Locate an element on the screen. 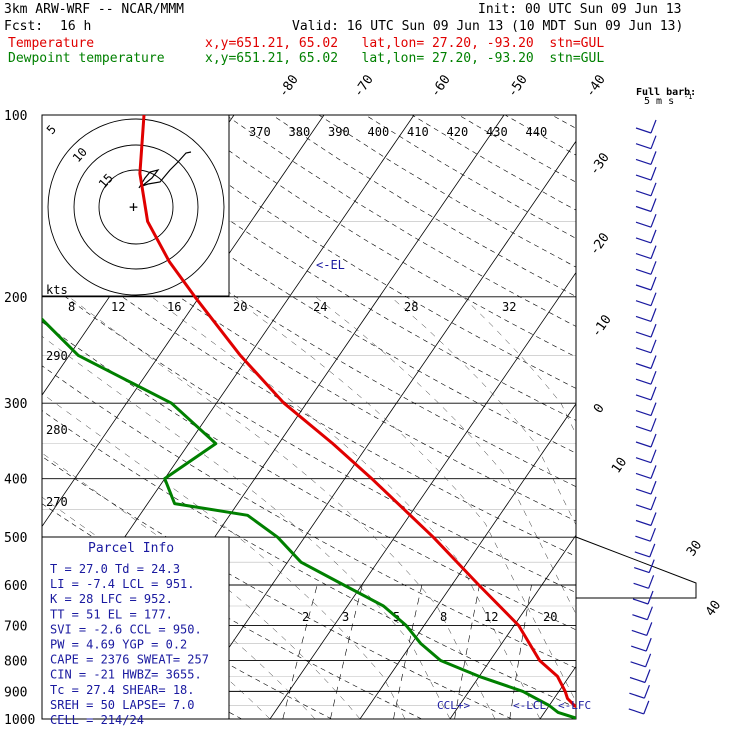  speed-label: 28 is located at coordinates (411, 307).